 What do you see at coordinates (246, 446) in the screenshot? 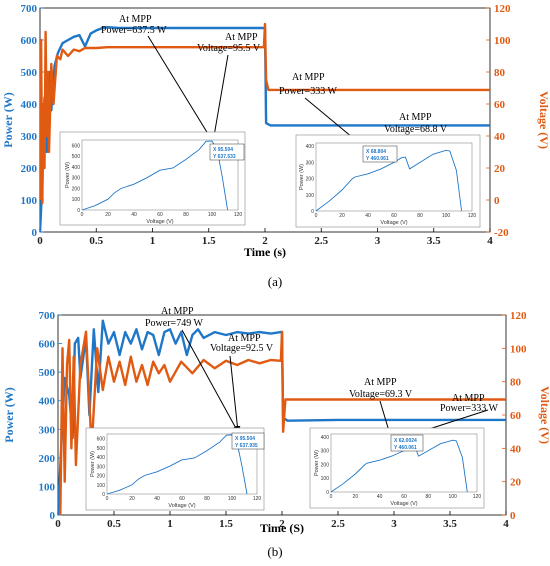
I see `inset-b1-tooltip-y: Y 637.935` at bounding box center [246, 446].